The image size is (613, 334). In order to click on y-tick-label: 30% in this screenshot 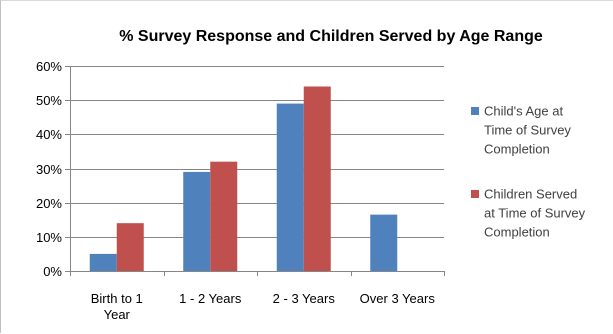, I will do `click(49, 169)`.